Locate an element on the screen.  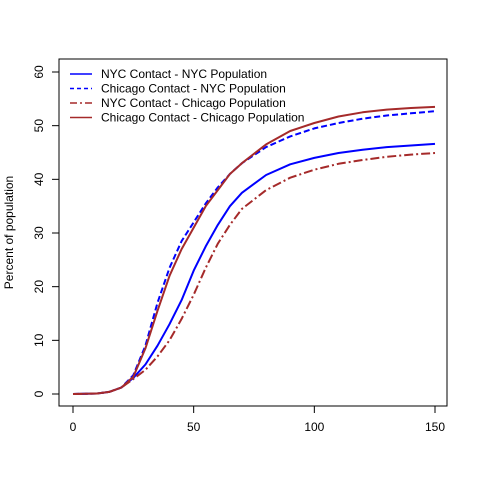
y-tick-label-20: 20 is located at coordinates (39, 287).